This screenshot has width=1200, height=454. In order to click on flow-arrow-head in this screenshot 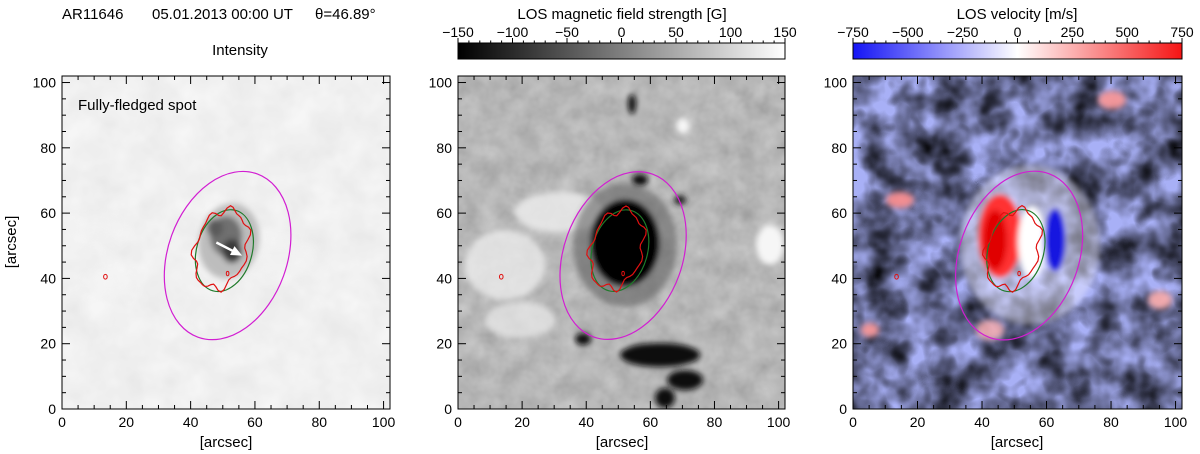, I will do `click(236, 251)`.